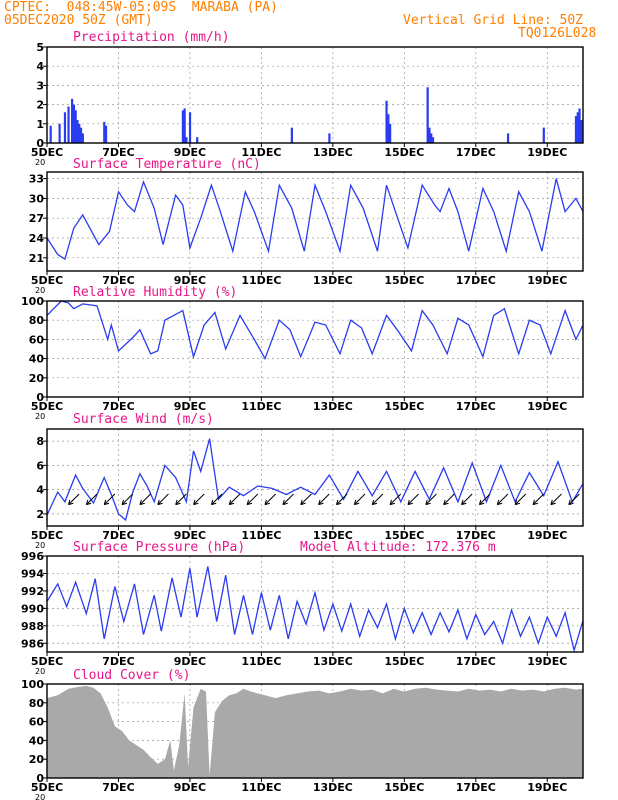 Image resolution: width=618 pixels, height=800 pixels. I want to click on y-tick-label: 40, so click(37, 740).